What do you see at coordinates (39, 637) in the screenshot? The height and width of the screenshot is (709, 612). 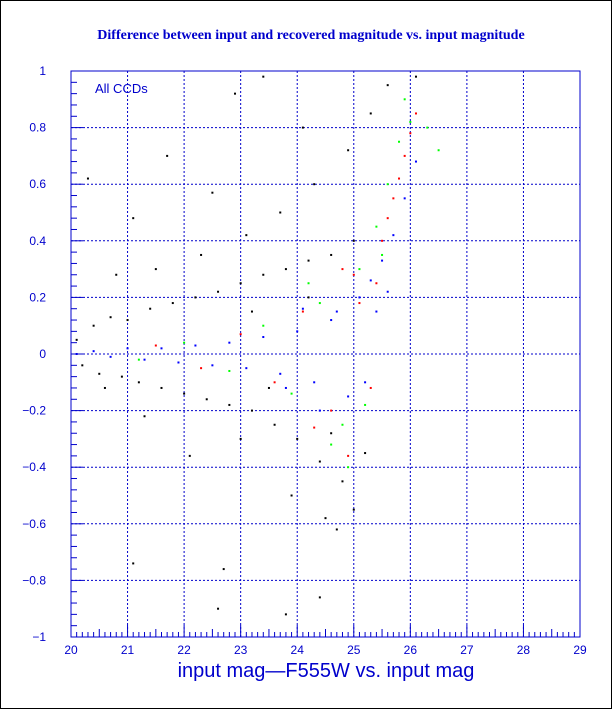 I see `y-tick-label: −1` at bounding box center [39, 637].